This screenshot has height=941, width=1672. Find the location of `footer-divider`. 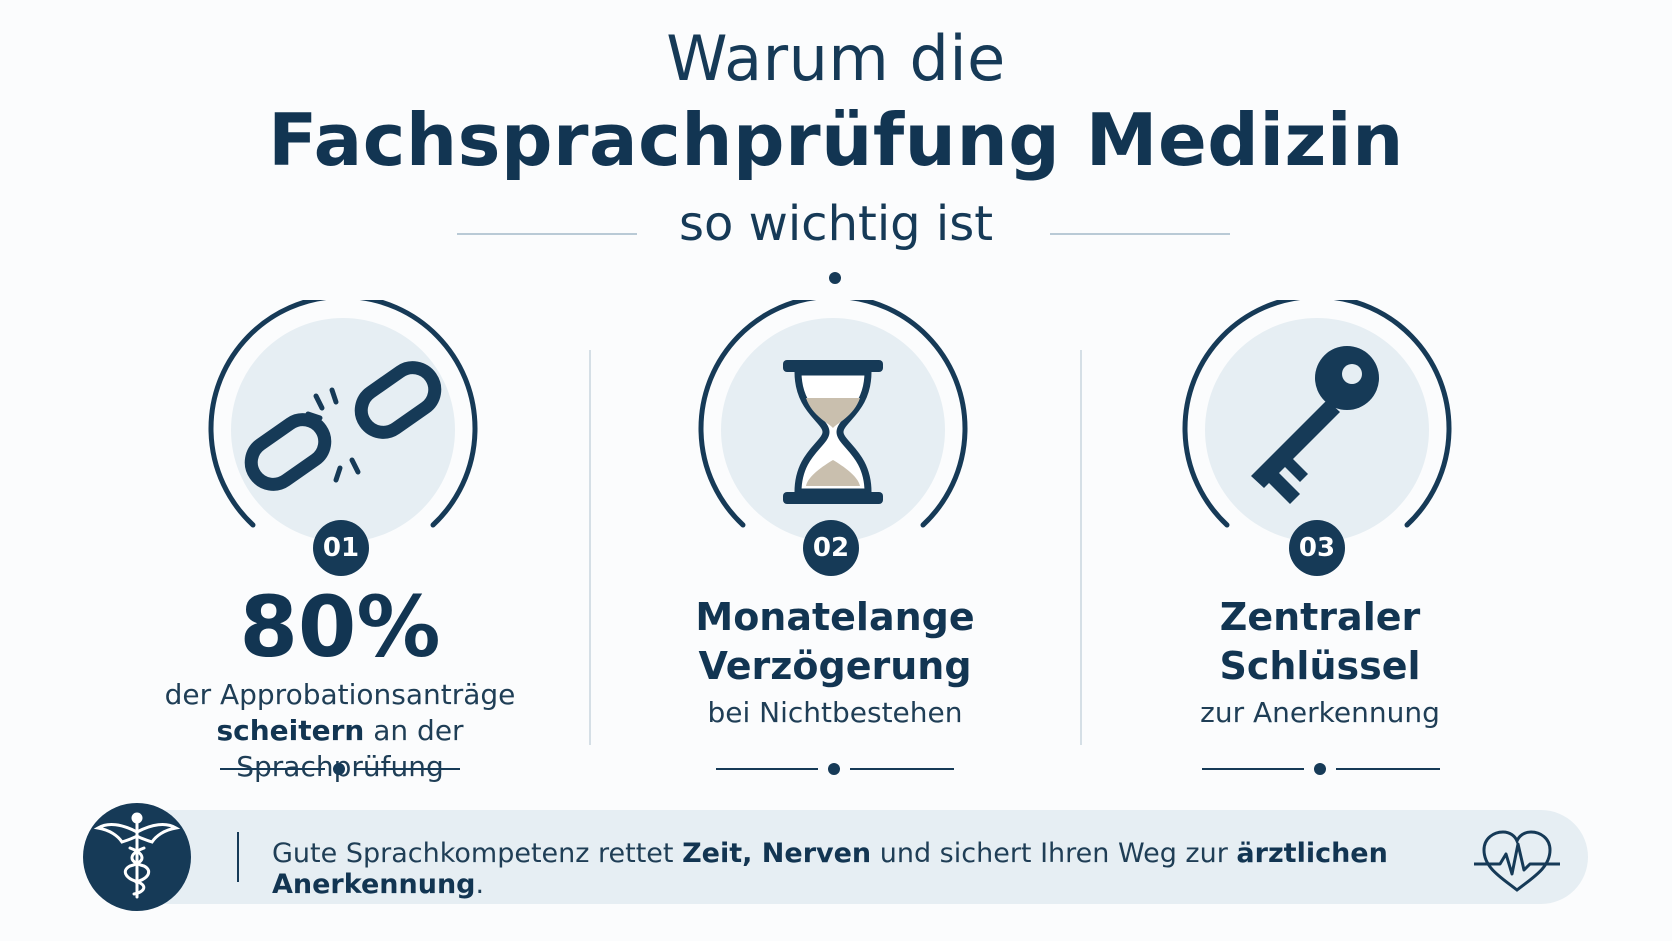

footer-divider is located at coordinates (238, 857).